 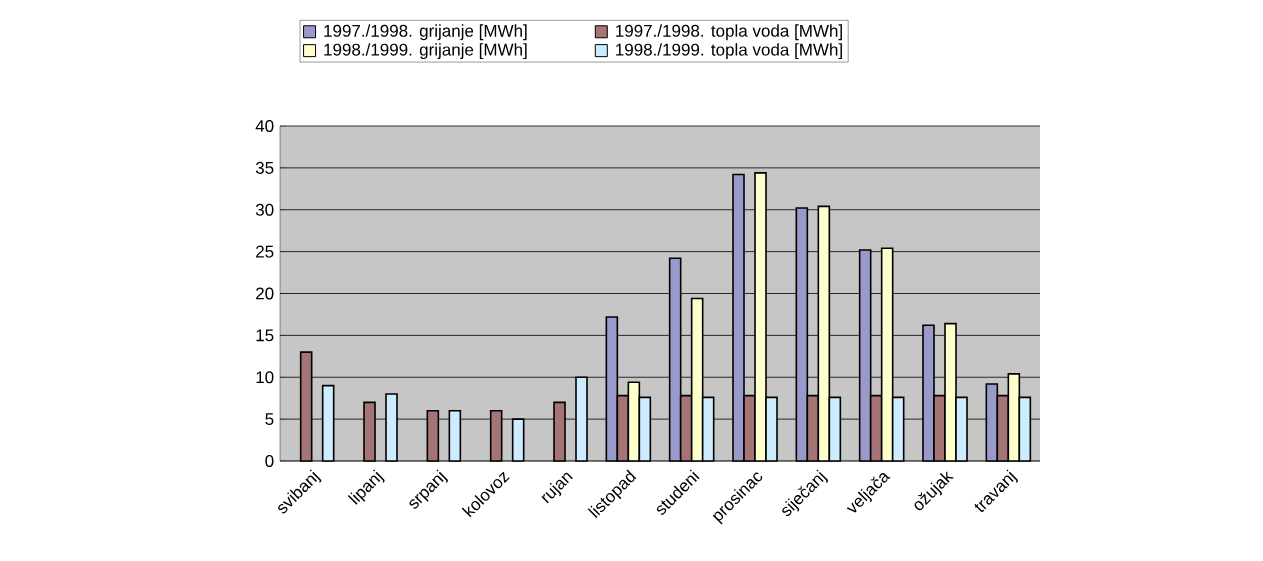 I want to click on y-tick-label: 25, so click(x=265, y=251).